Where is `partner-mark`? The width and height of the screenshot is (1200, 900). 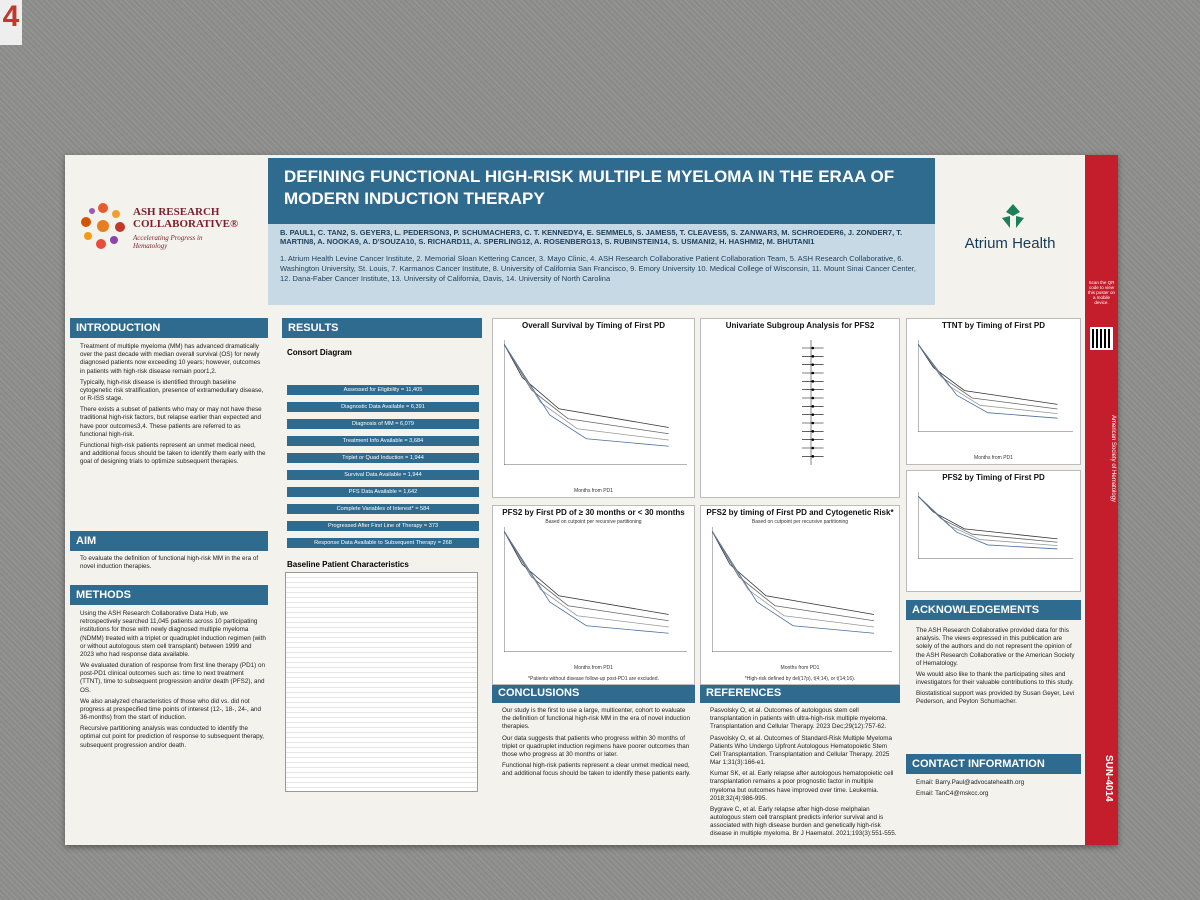 partner-mark is located at coordinates (1013, 216).